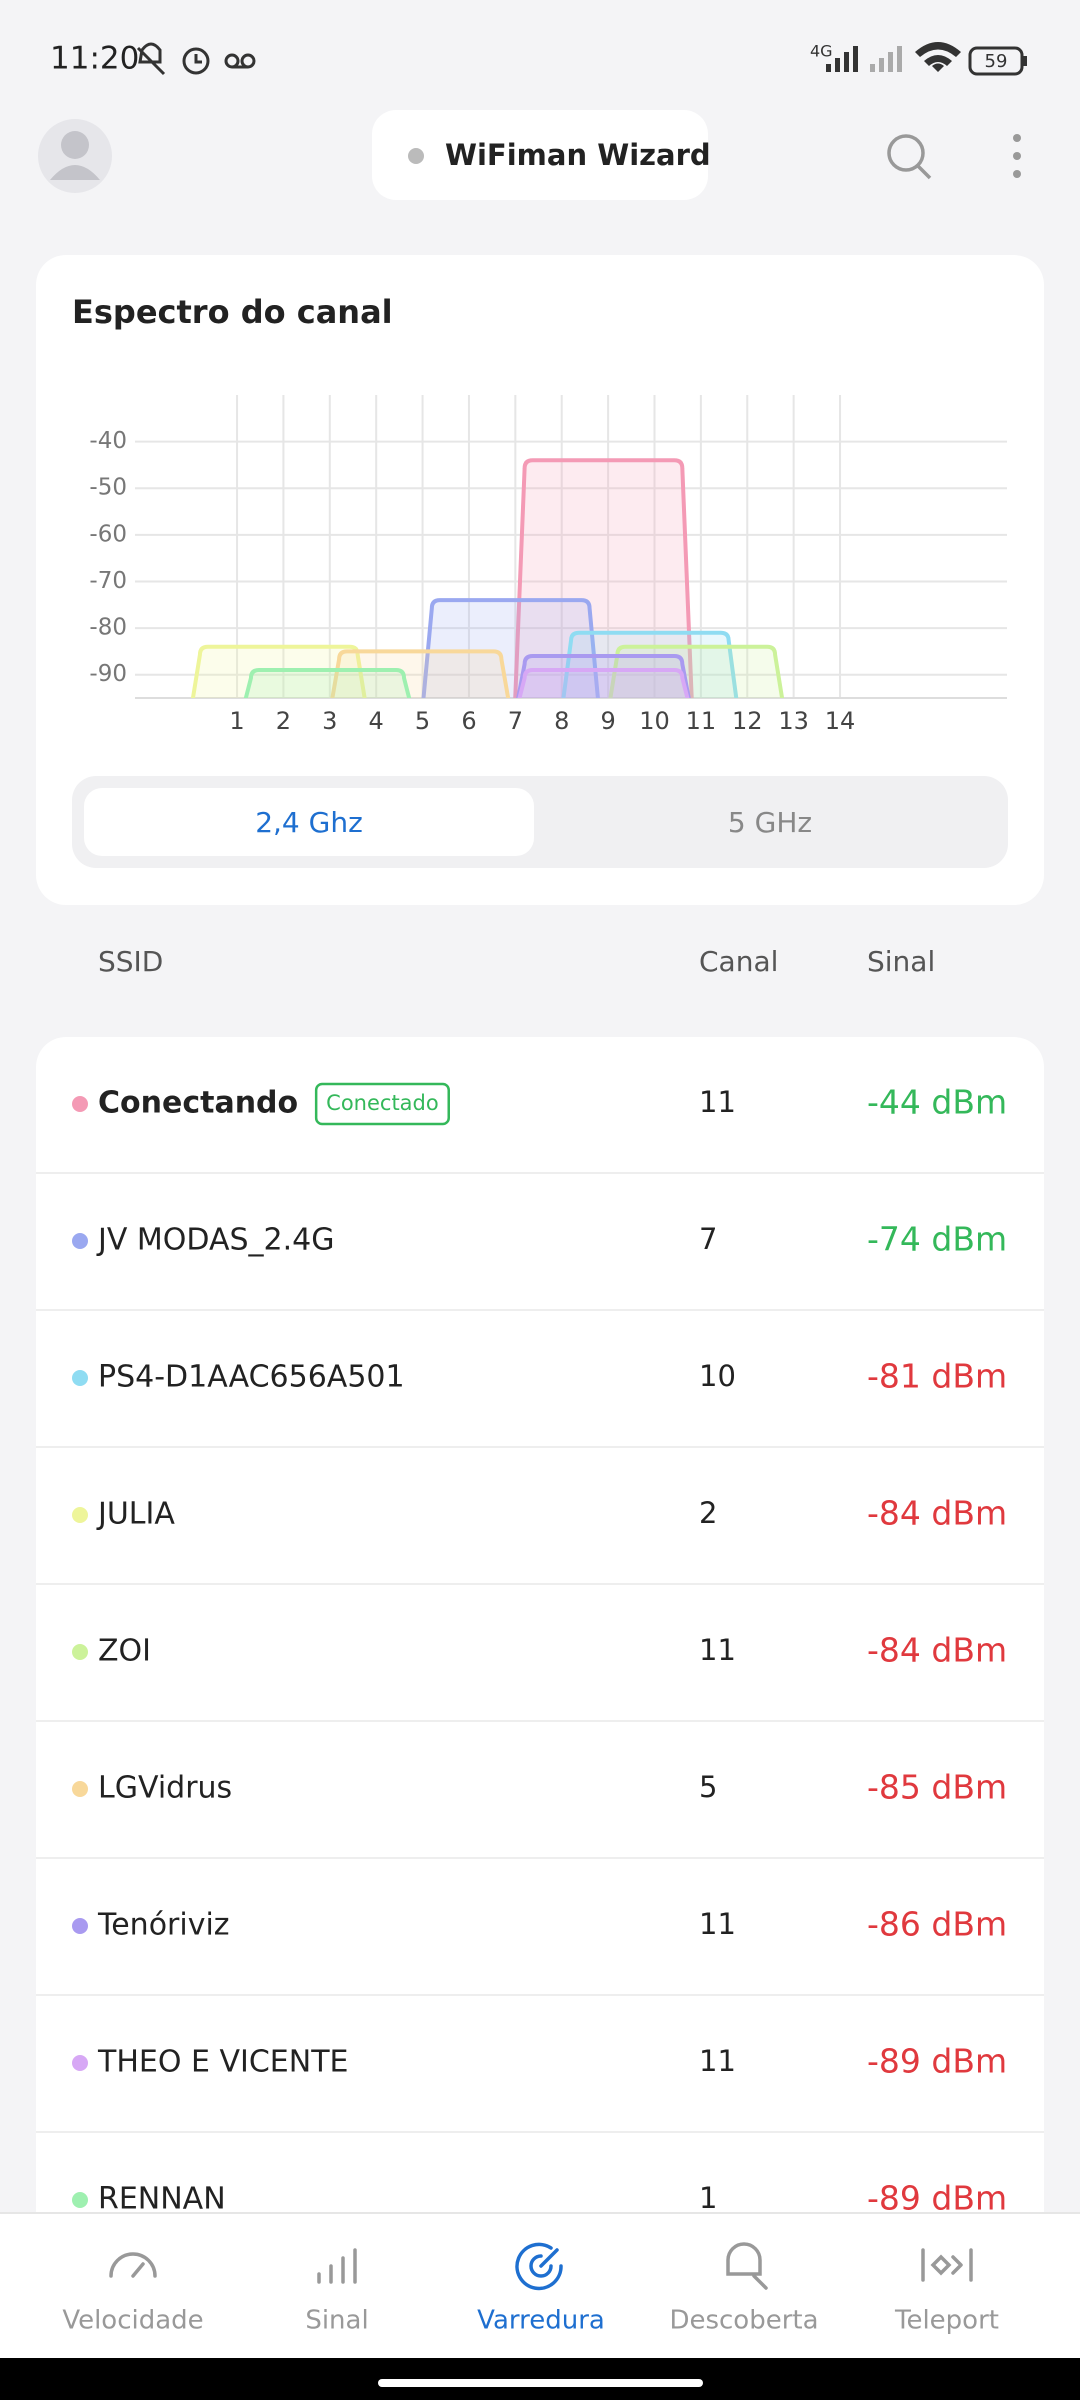 The height and width of the screenshot is (2400, 1080). I want to click on nav-label: Varredura, so click(541, 2321).